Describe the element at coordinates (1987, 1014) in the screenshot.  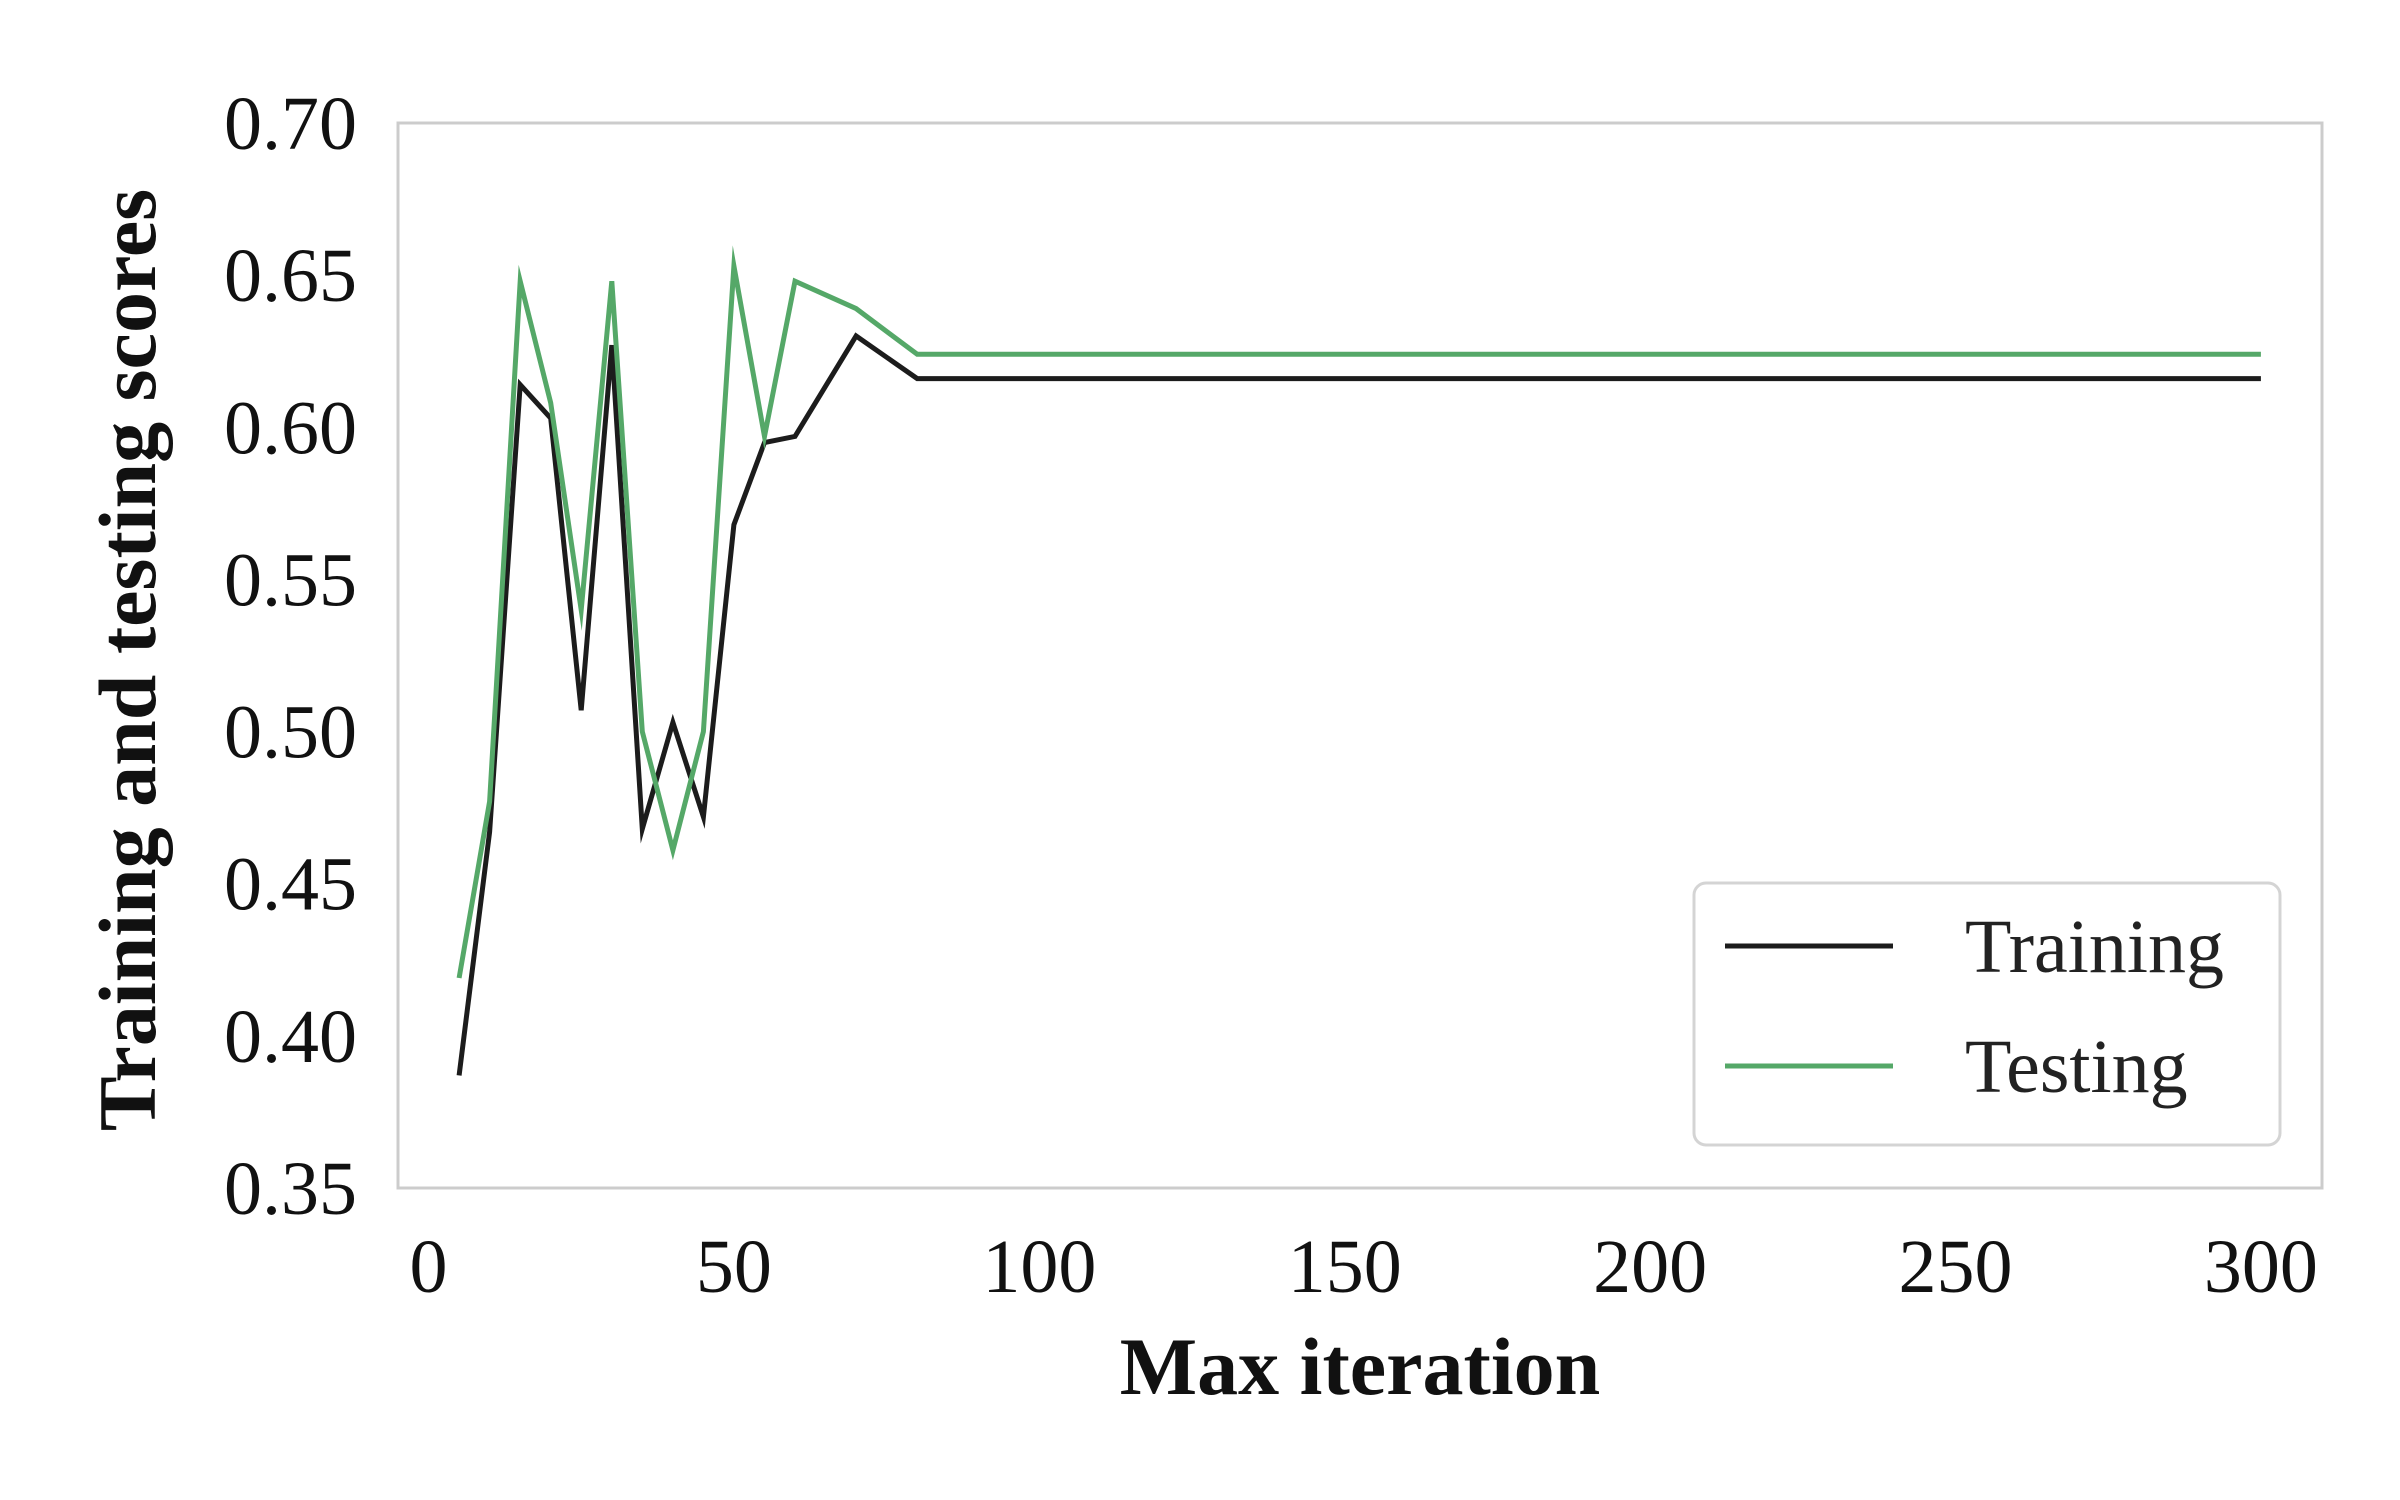
I see `legend: Training Testing` at that location.